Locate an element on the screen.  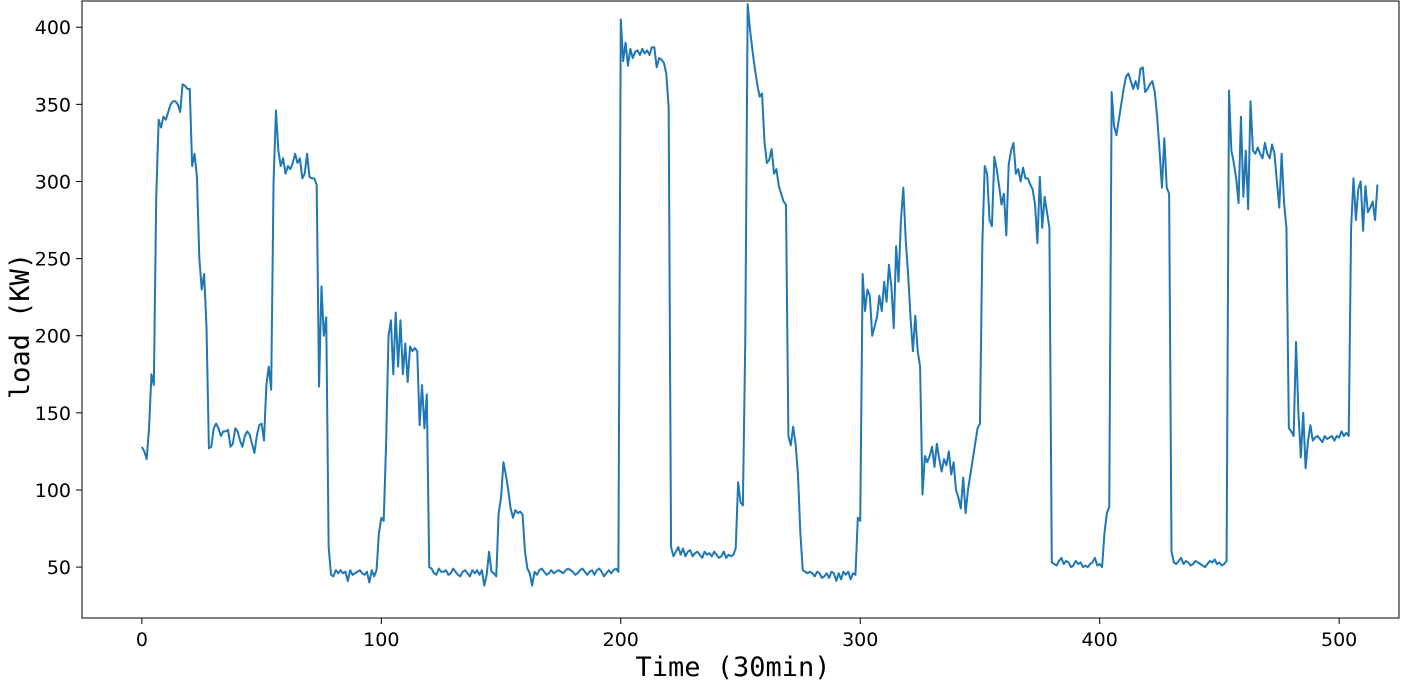
y-axis-ticks: 50 100 150 200 250 300 350 400 is located at coordinates (58, 298).